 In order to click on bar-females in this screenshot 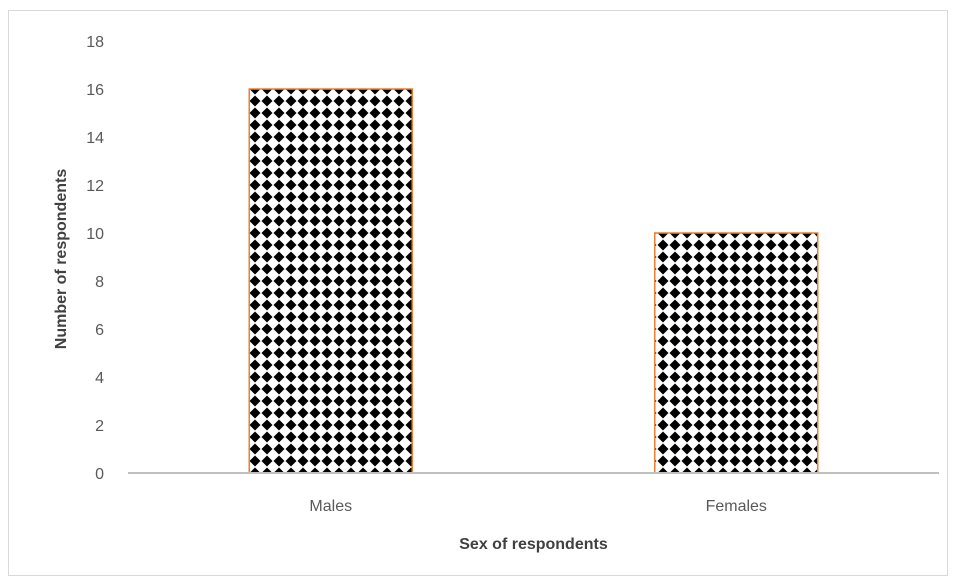, I will do `click(736, 353)`.